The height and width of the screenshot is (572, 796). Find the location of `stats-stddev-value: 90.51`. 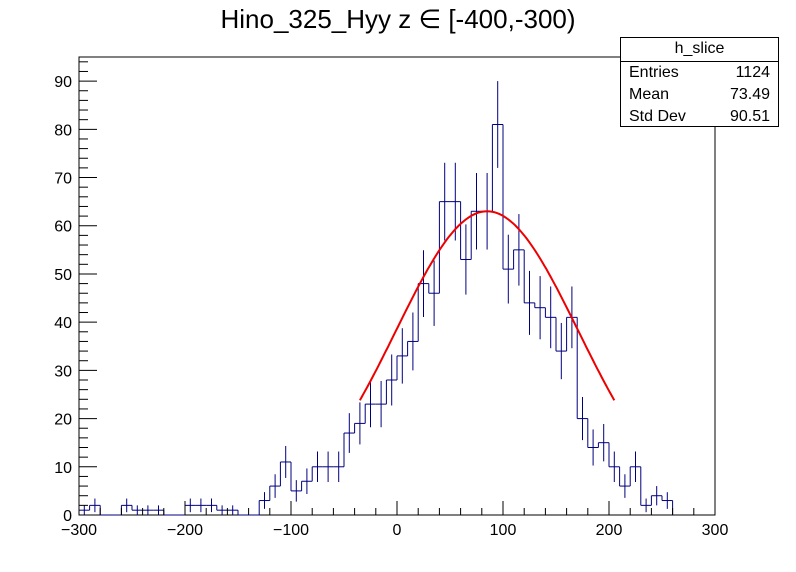

stats-stddev-value: 90.51 is located at coordinates (749, 116).